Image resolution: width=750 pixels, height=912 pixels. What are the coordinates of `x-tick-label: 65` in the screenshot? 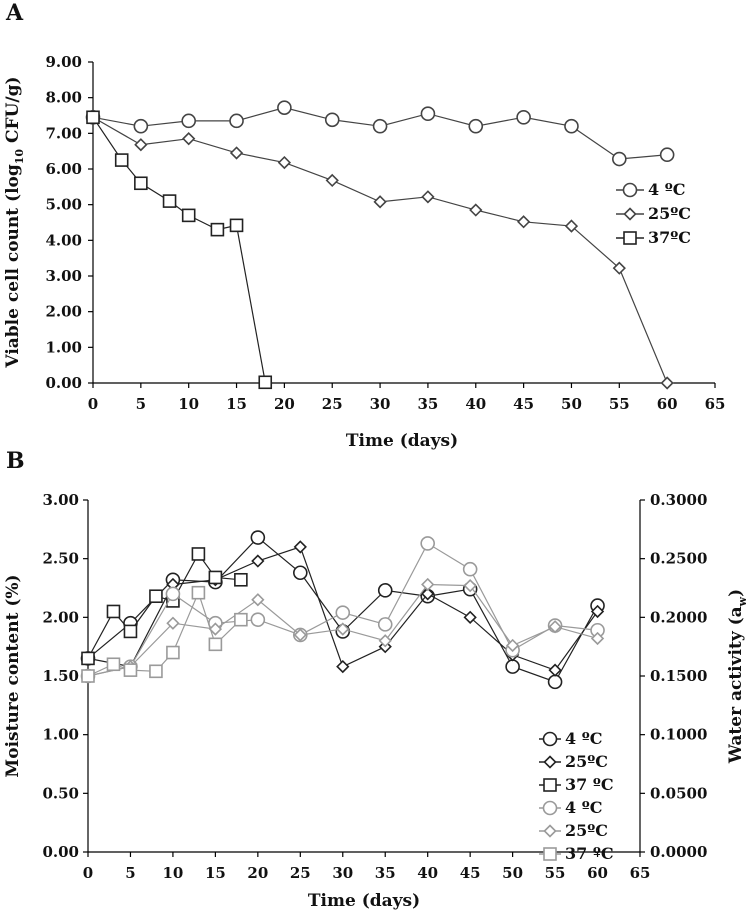 It's located at (715, 404).